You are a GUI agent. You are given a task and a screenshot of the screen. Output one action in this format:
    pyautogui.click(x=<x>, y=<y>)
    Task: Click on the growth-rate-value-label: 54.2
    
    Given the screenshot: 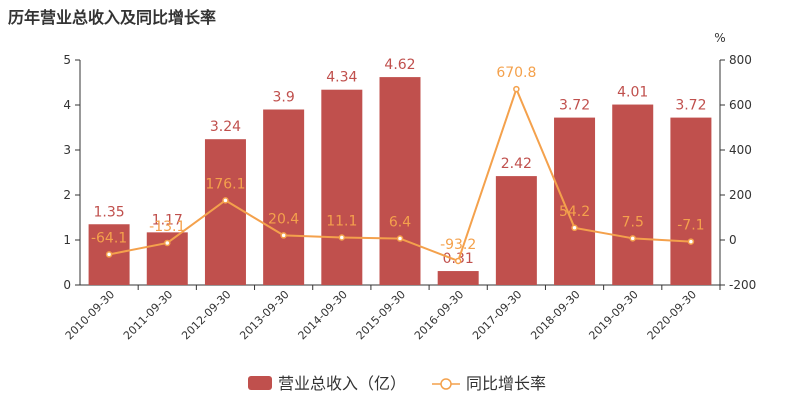 What is the action you would take?
    pyautogui.click(x=574, y=212)
    